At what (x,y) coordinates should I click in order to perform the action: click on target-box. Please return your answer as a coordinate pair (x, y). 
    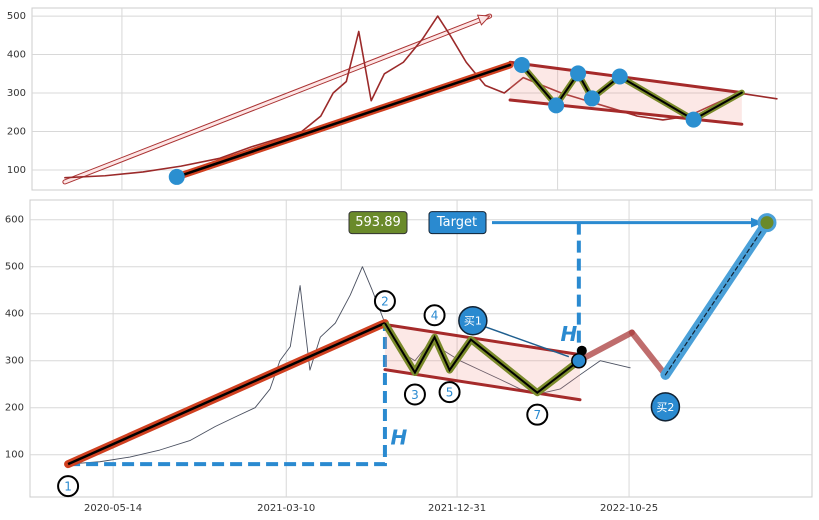
    Looking at the image, I should click on (457, 223).